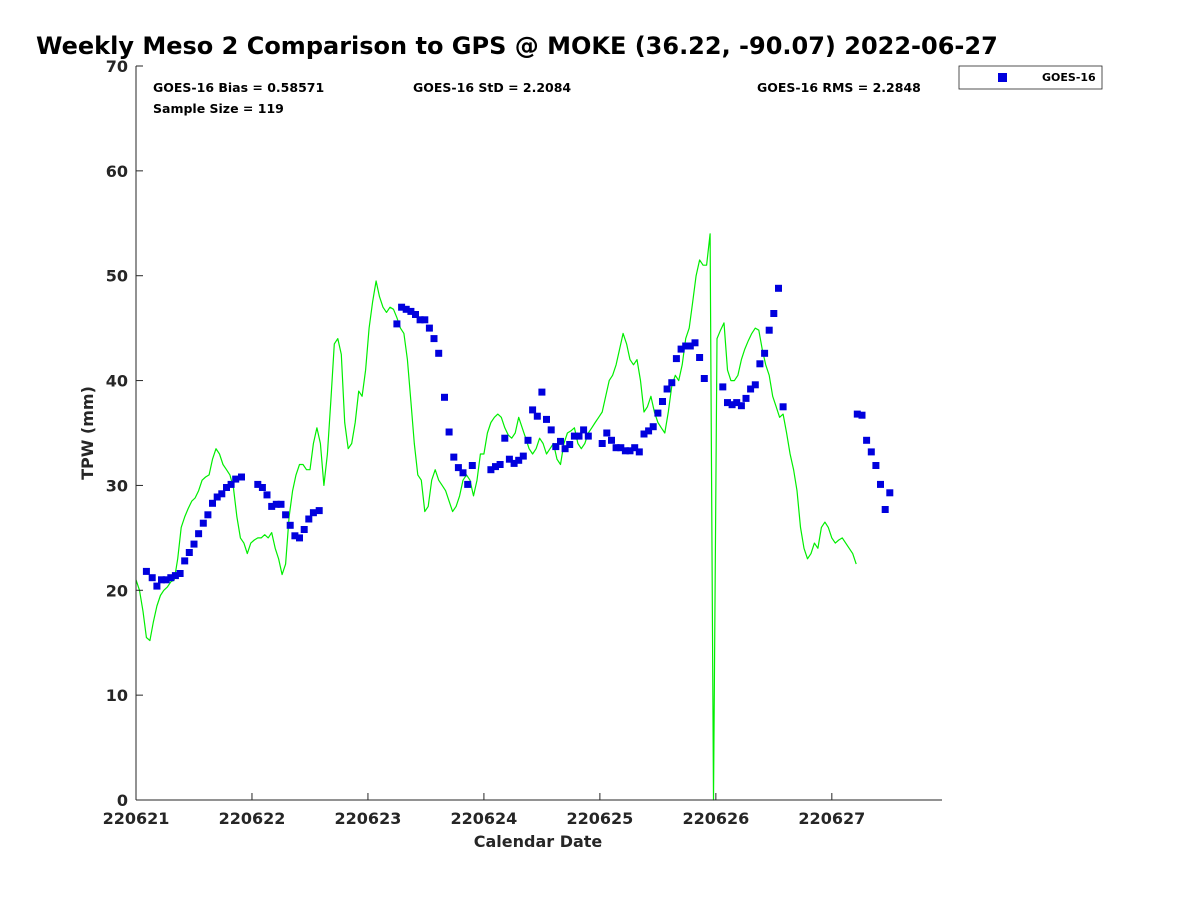 The height and width of the screenshot is (900, 1200). I want to click on x-tick-label: 220623, so click(368, 818).